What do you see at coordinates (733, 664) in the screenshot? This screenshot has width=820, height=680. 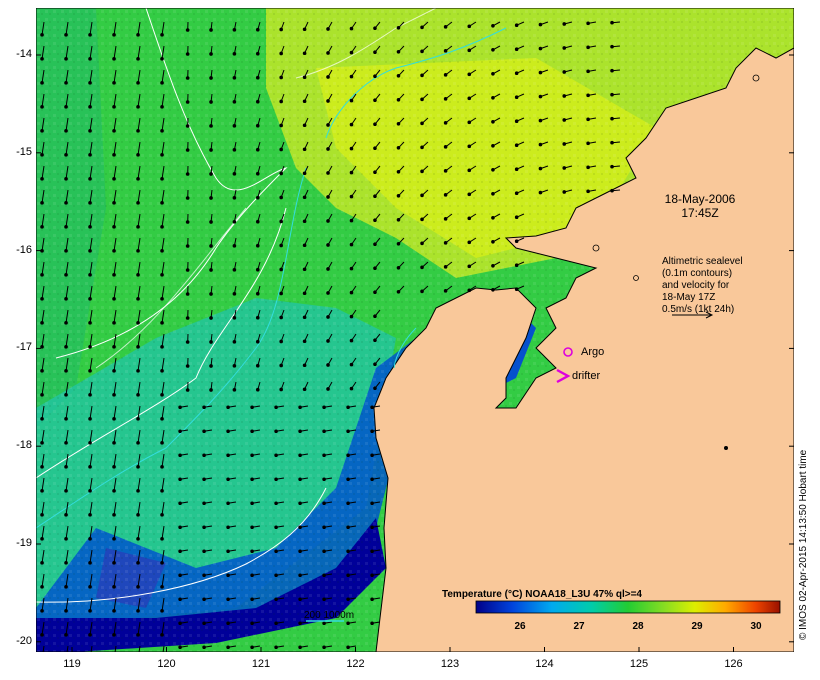 I see `longitude-tick-label: 126` at bounding box center [733, 664].